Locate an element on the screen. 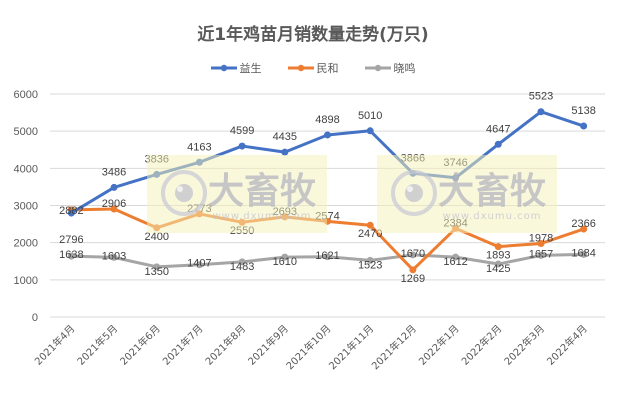 The image size is (626, 400). legend-item-xiaoming: 晓鸣 is located at coordinates (390, 68).